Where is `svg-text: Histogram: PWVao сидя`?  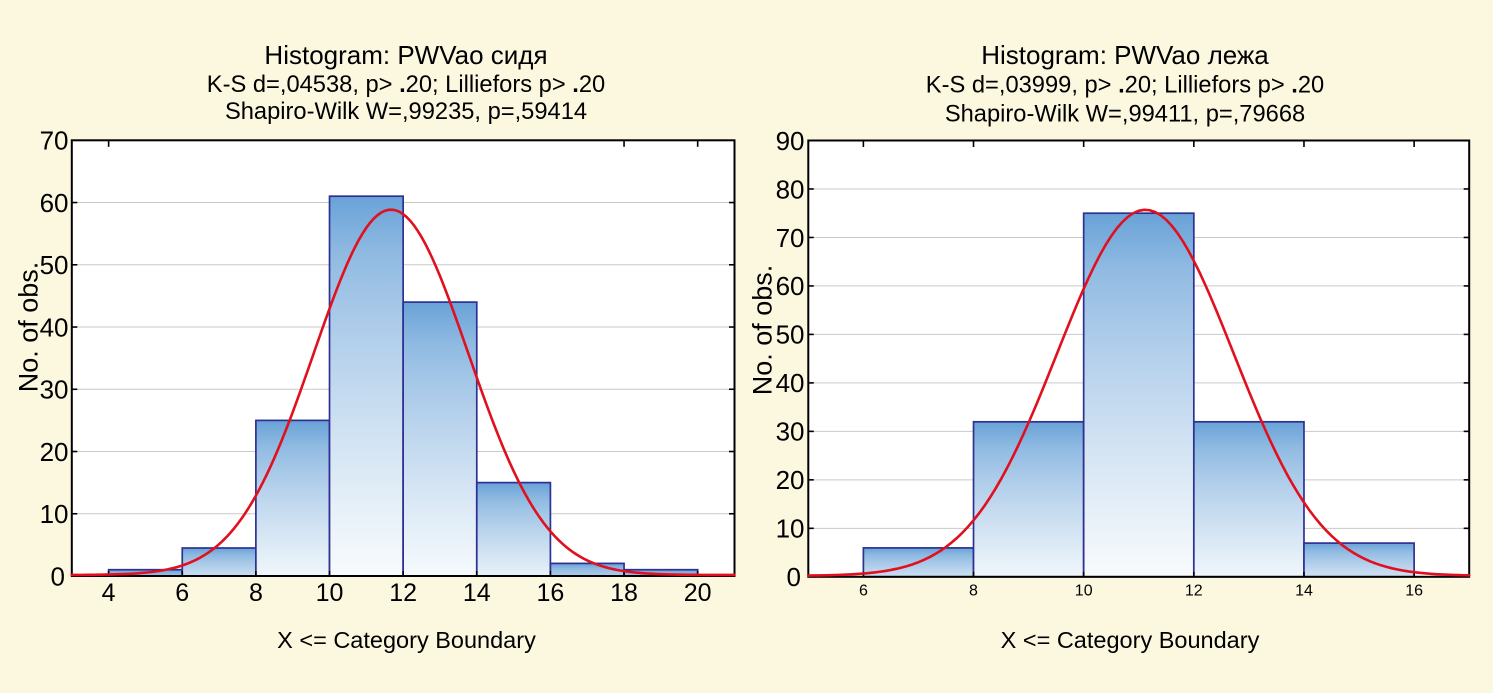 svg-text: Histogram: PWVao сидя is located at coordinates (405, 55).